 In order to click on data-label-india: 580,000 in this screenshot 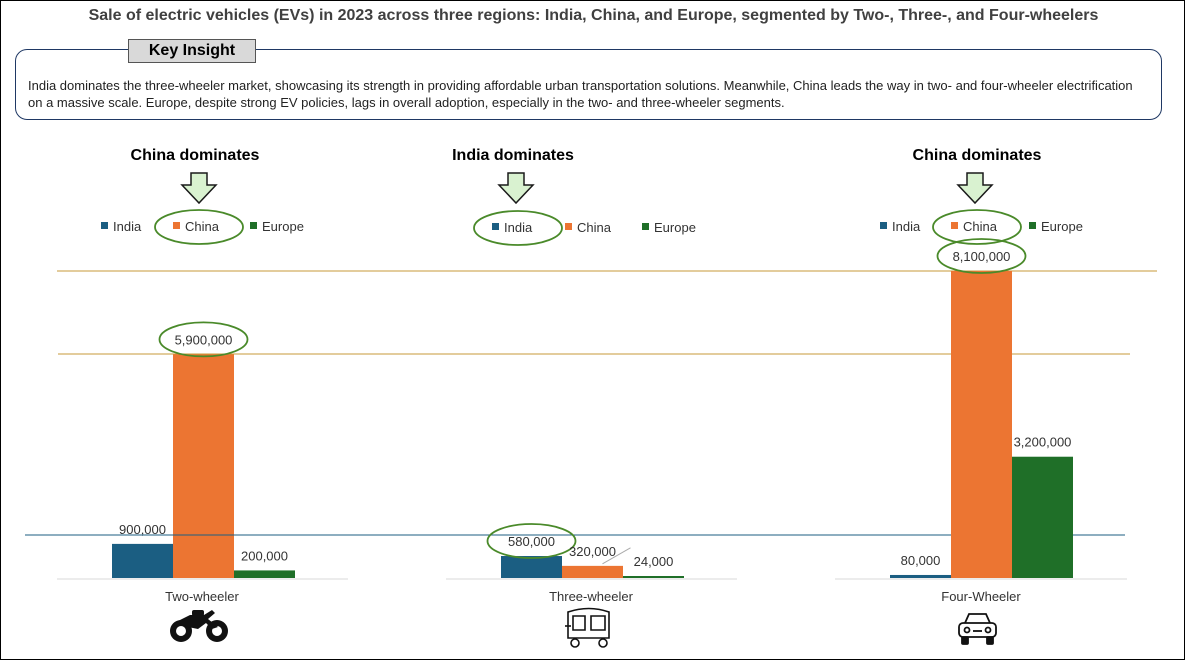, I will do `click(531, 541)`.